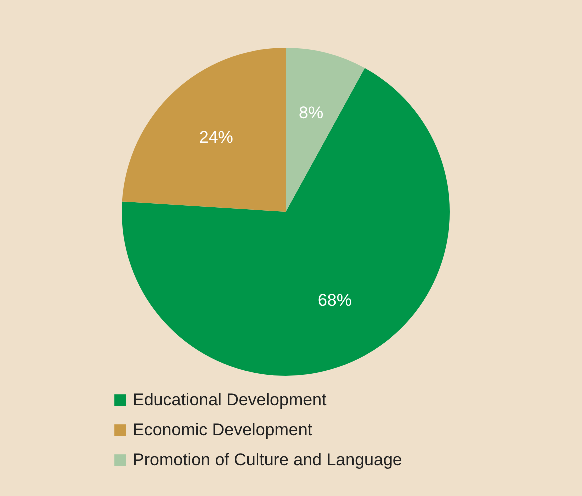  What do you see at coordinates (216, 137) in the screenshot?
I see `data-label: 24%` at bounding box center [216, 137].